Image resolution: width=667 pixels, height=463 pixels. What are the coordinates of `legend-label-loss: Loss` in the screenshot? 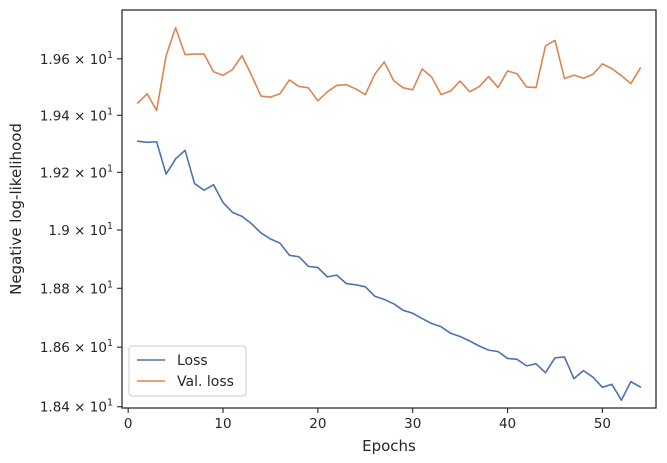 It's located at (192, 361).